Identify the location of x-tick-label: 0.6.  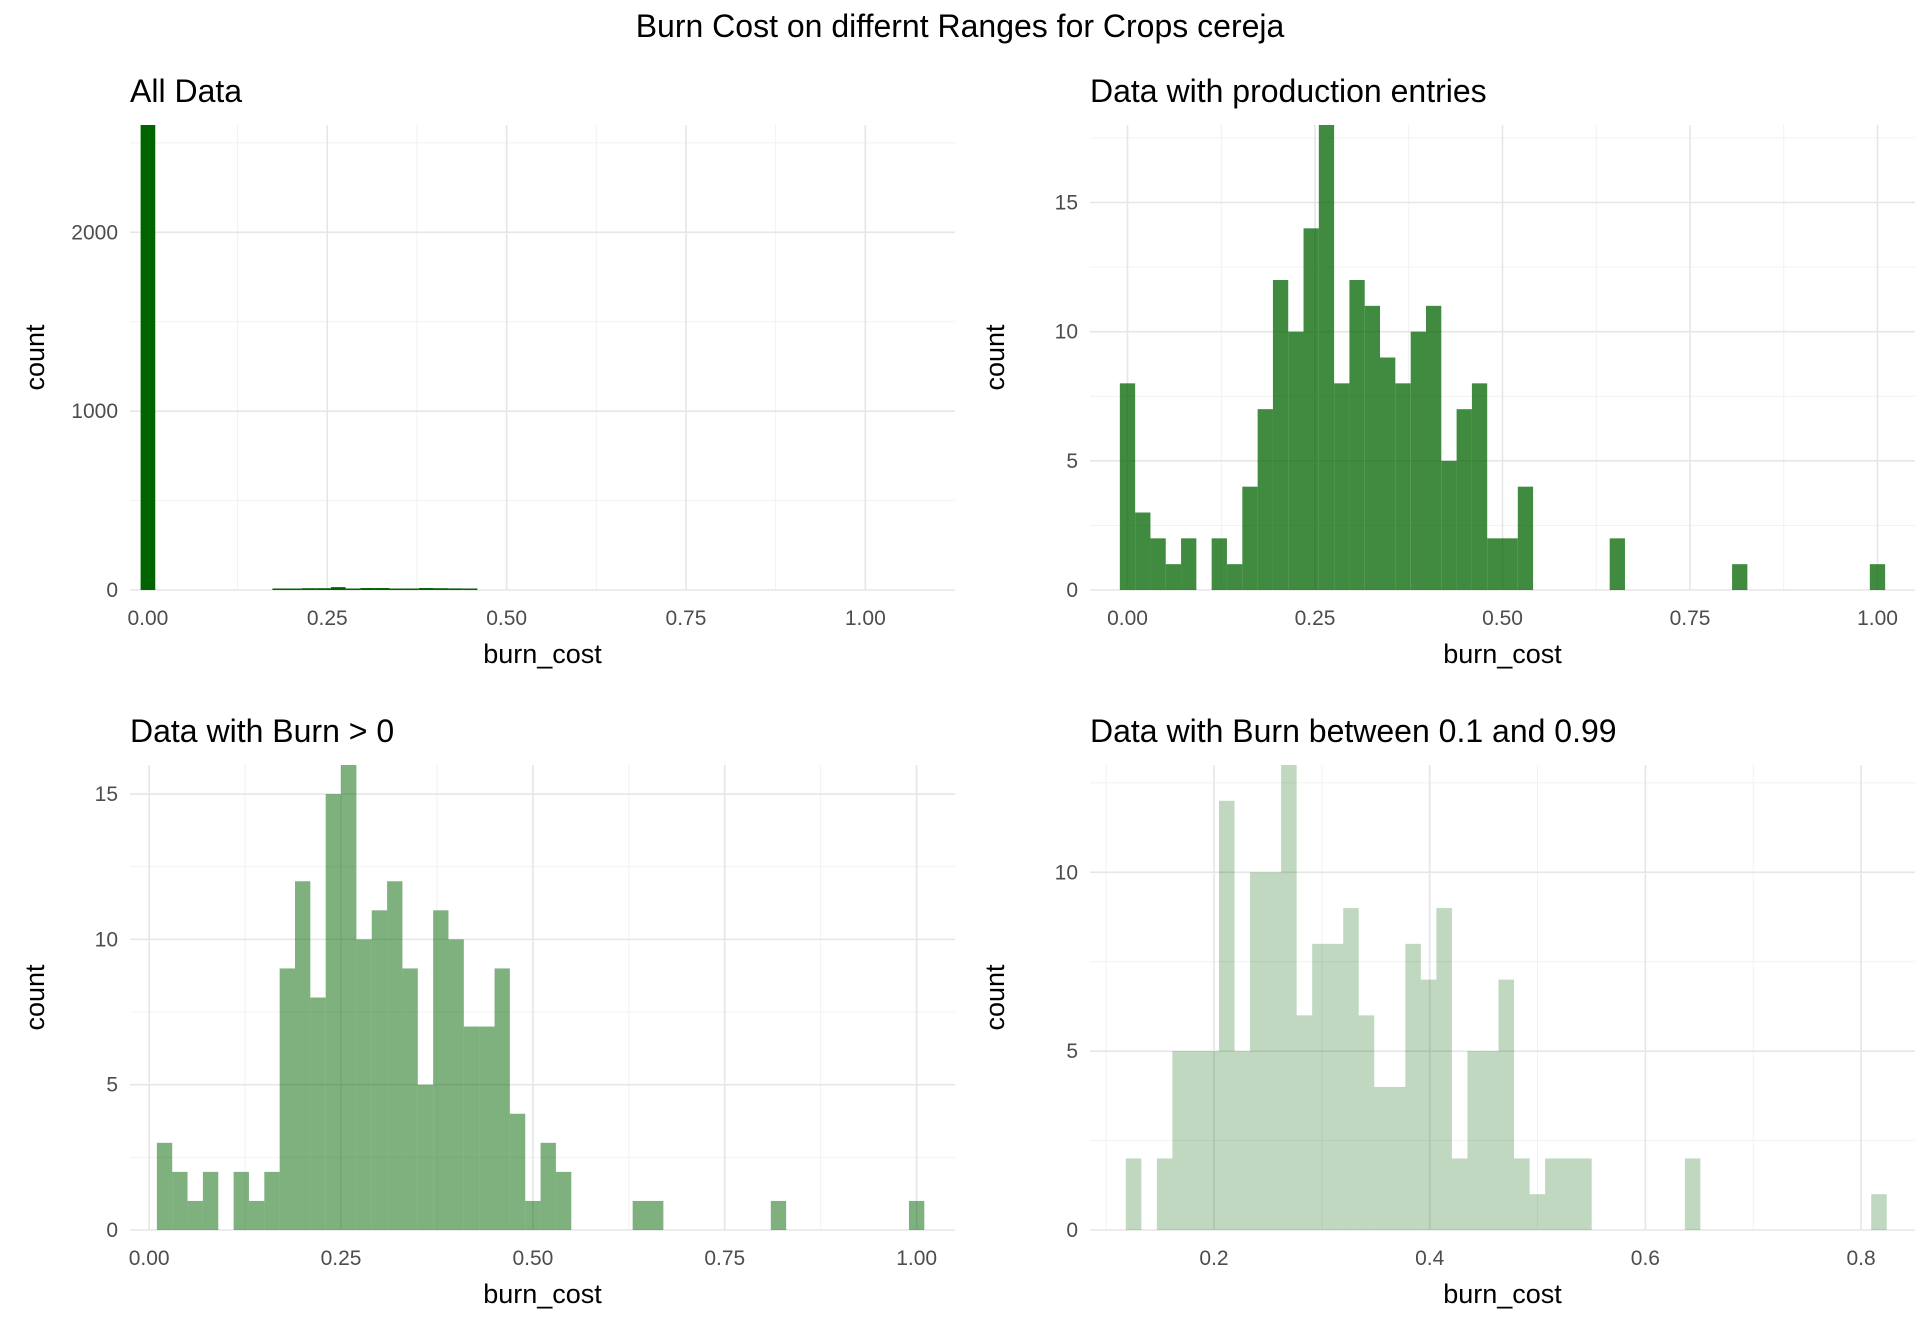
(1645, 1258).